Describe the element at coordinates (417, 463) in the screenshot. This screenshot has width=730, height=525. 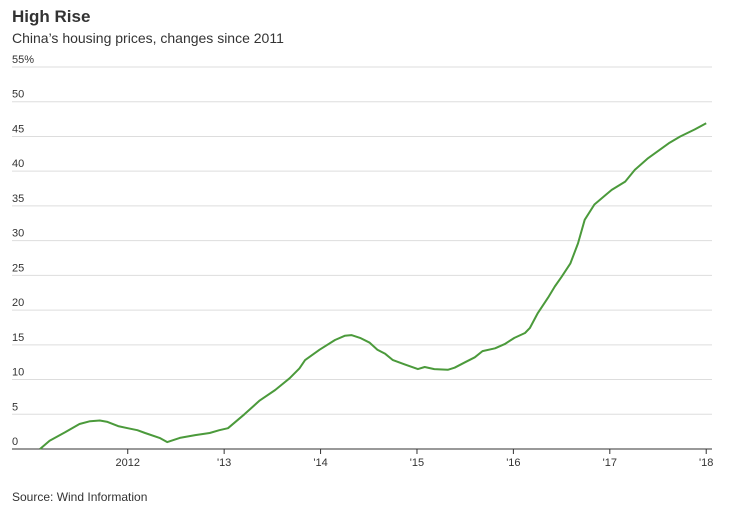
I see `x-tick-label: '15` at that location.